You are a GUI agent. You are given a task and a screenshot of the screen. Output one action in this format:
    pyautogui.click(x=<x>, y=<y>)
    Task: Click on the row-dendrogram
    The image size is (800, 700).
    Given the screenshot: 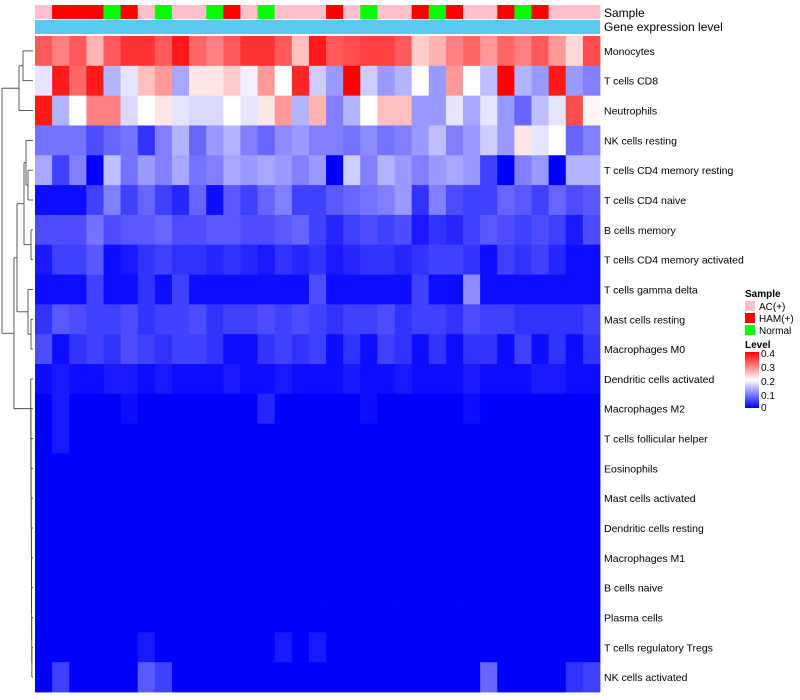 What is the action you would take?
    pyautogui.click(x=17, y=364)
    